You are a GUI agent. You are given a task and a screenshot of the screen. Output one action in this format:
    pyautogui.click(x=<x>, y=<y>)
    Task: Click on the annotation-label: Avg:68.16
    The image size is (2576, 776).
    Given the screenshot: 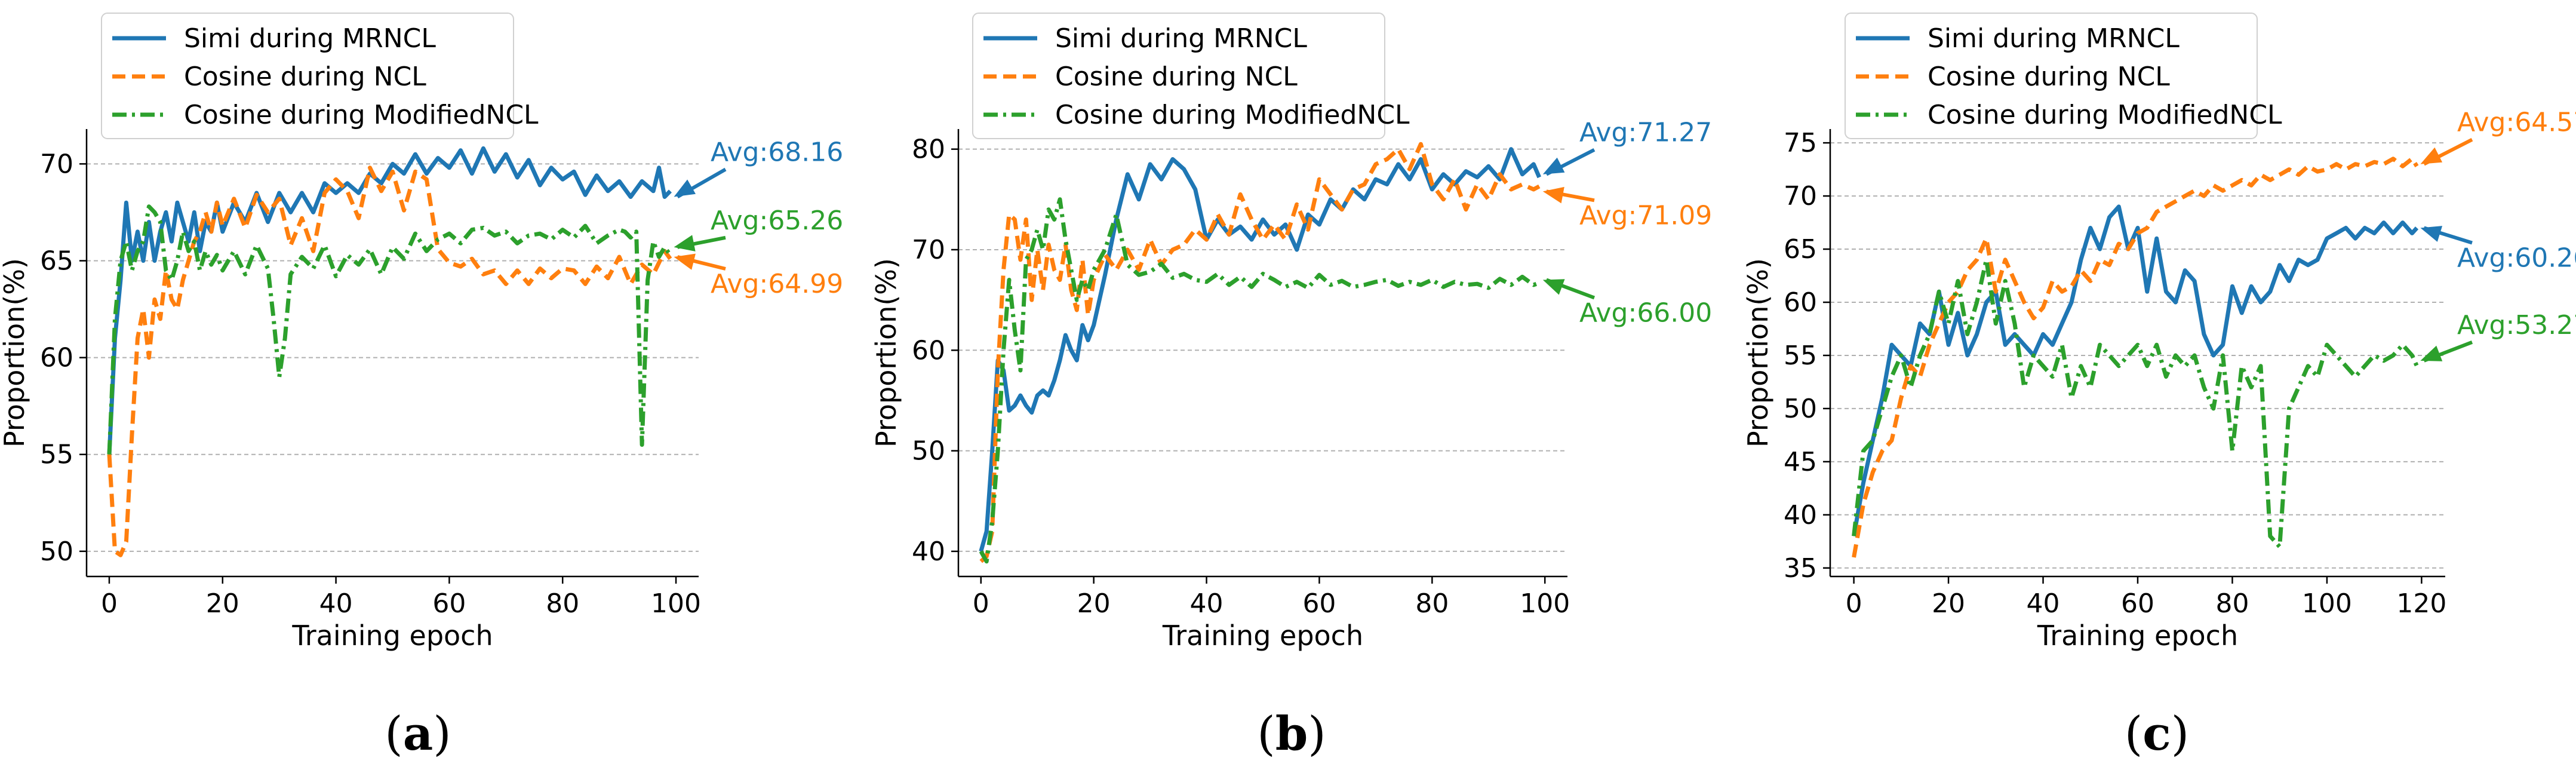 What is the action you would take?
    pyautogui.click(x=777, y=152)
    